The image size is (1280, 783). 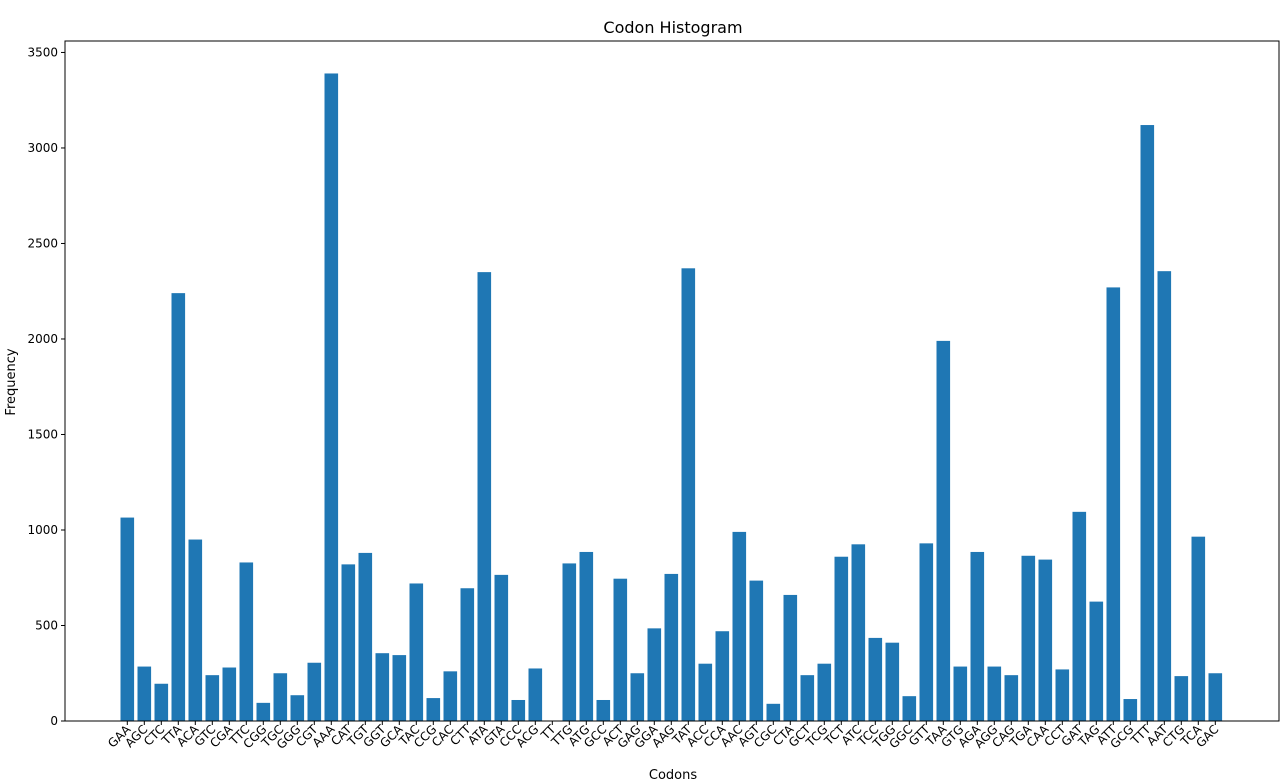 What do you see at coordinates (11, 381) in the screenshot?
I see `y-axis-label: Frequency` at bounding box center [11, 381].